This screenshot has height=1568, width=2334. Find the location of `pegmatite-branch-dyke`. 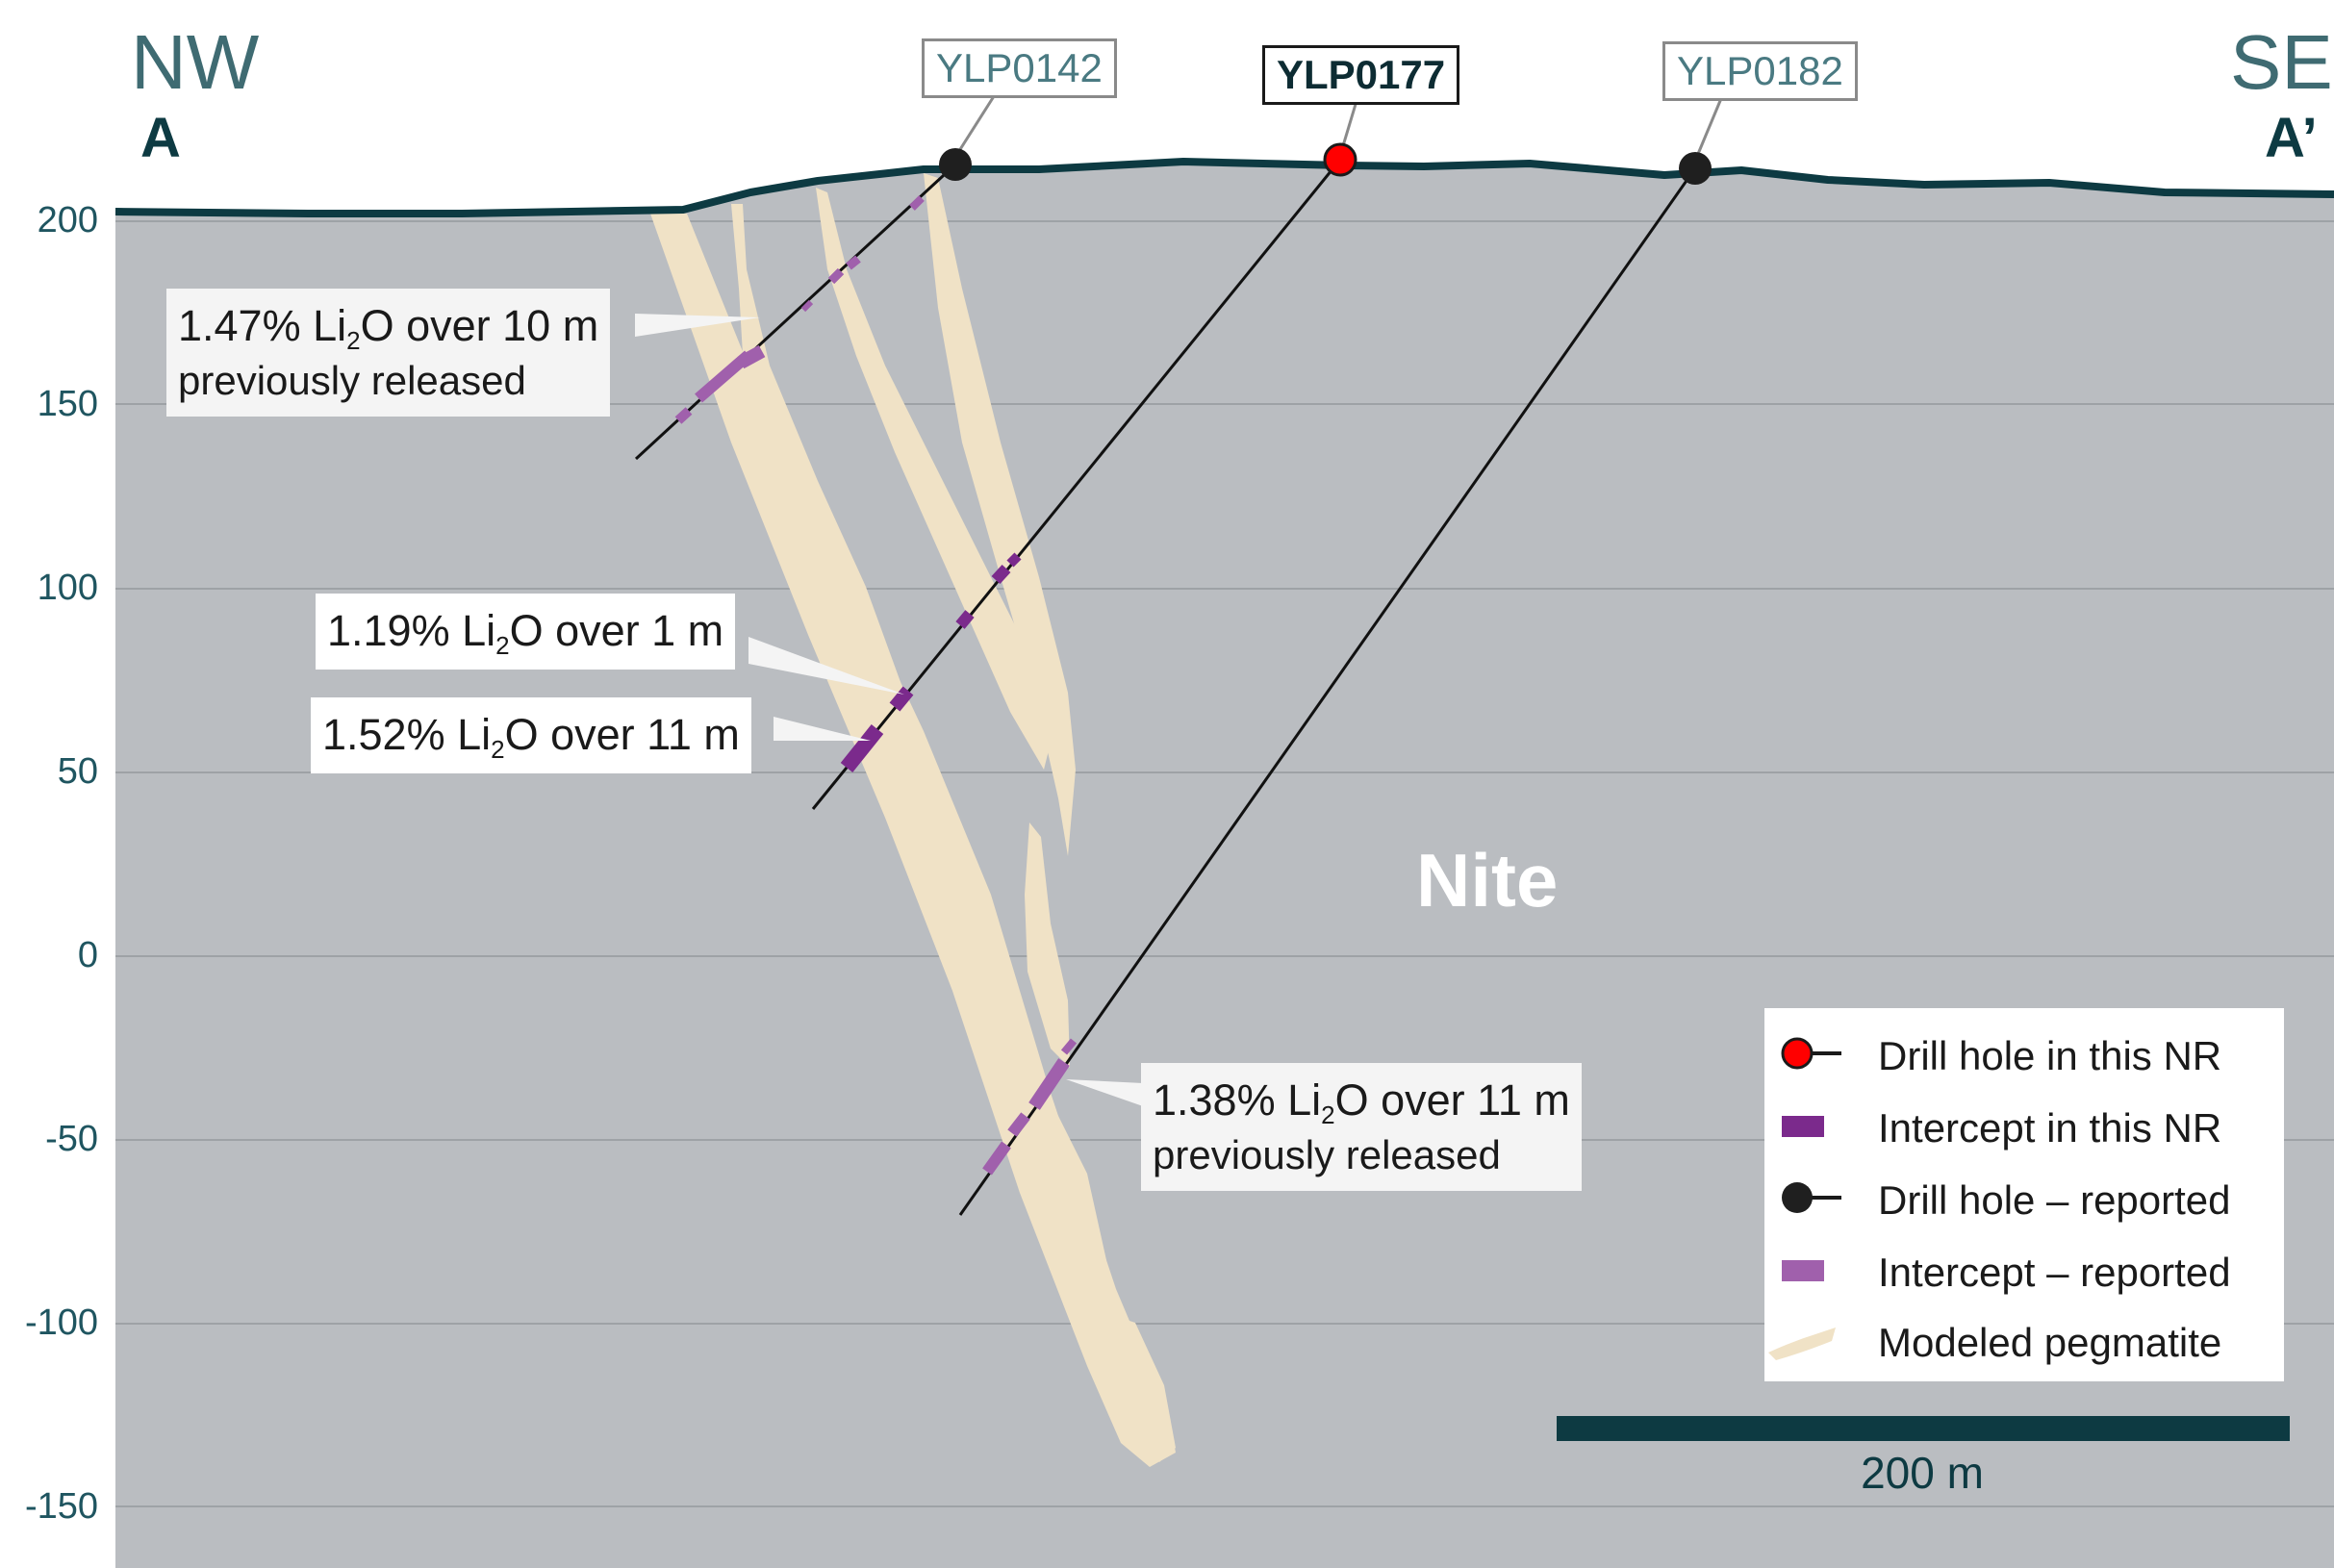

pegmatite-branch-dyke is located at coordinates (919, 741).